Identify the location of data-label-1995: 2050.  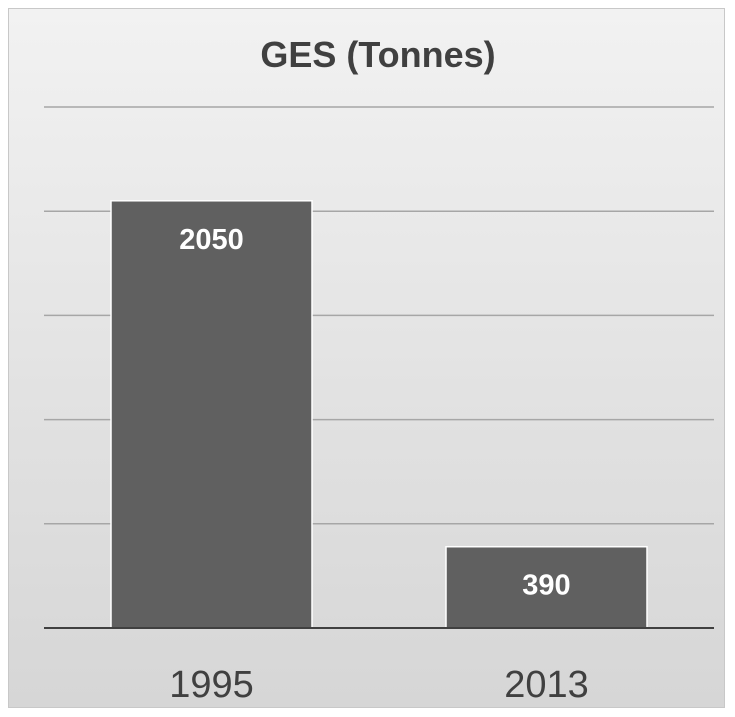
(211, 240).